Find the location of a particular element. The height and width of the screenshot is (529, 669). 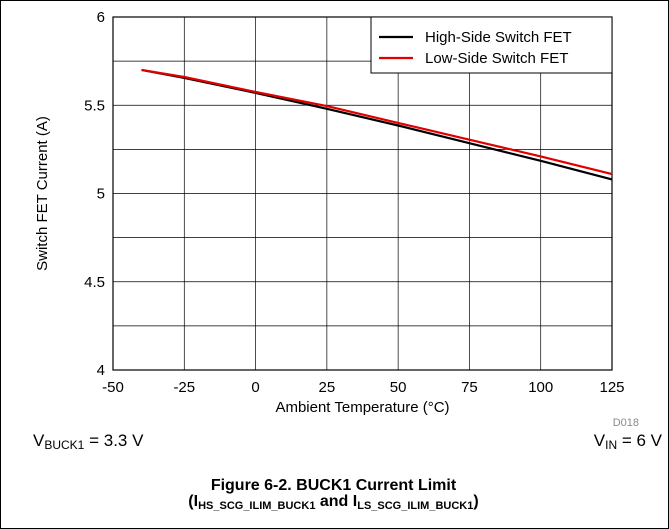

x-axis-title: Ambient Temperature (°C) is located at coordinates (362, 407).